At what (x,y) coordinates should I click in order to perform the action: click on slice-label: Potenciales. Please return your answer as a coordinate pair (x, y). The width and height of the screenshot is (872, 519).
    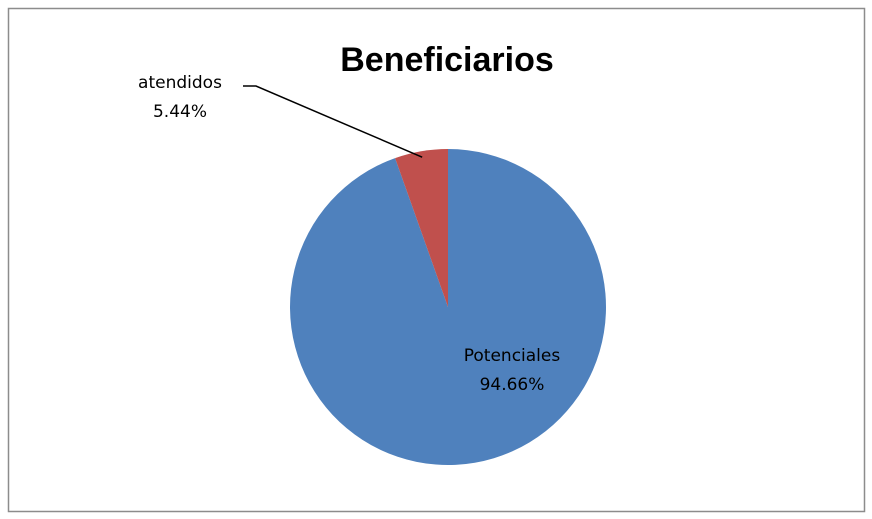
    Looking at the image, I should click on (512, 356).